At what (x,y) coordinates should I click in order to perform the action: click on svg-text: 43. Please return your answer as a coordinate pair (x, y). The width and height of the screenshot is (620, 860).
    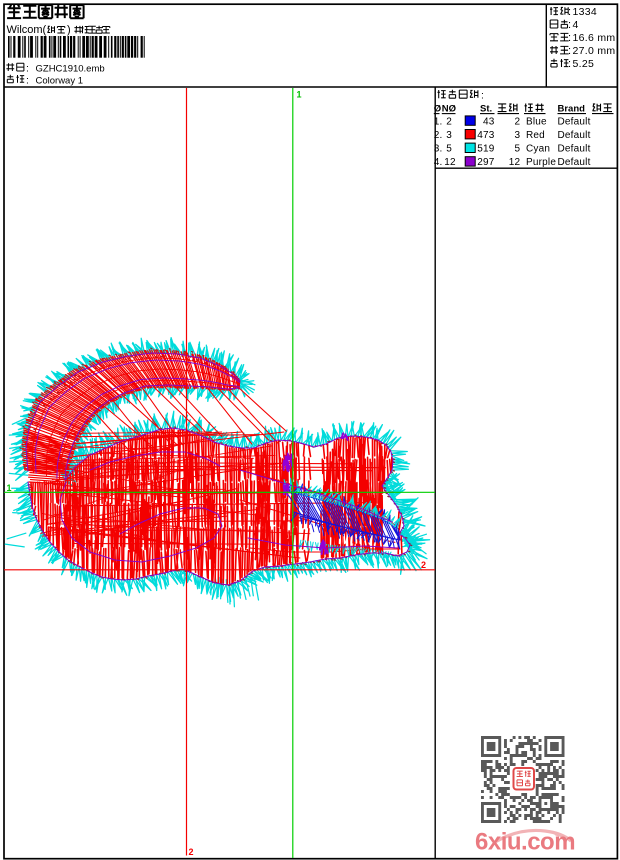
    Looking at the image, I should click on (489, 121).